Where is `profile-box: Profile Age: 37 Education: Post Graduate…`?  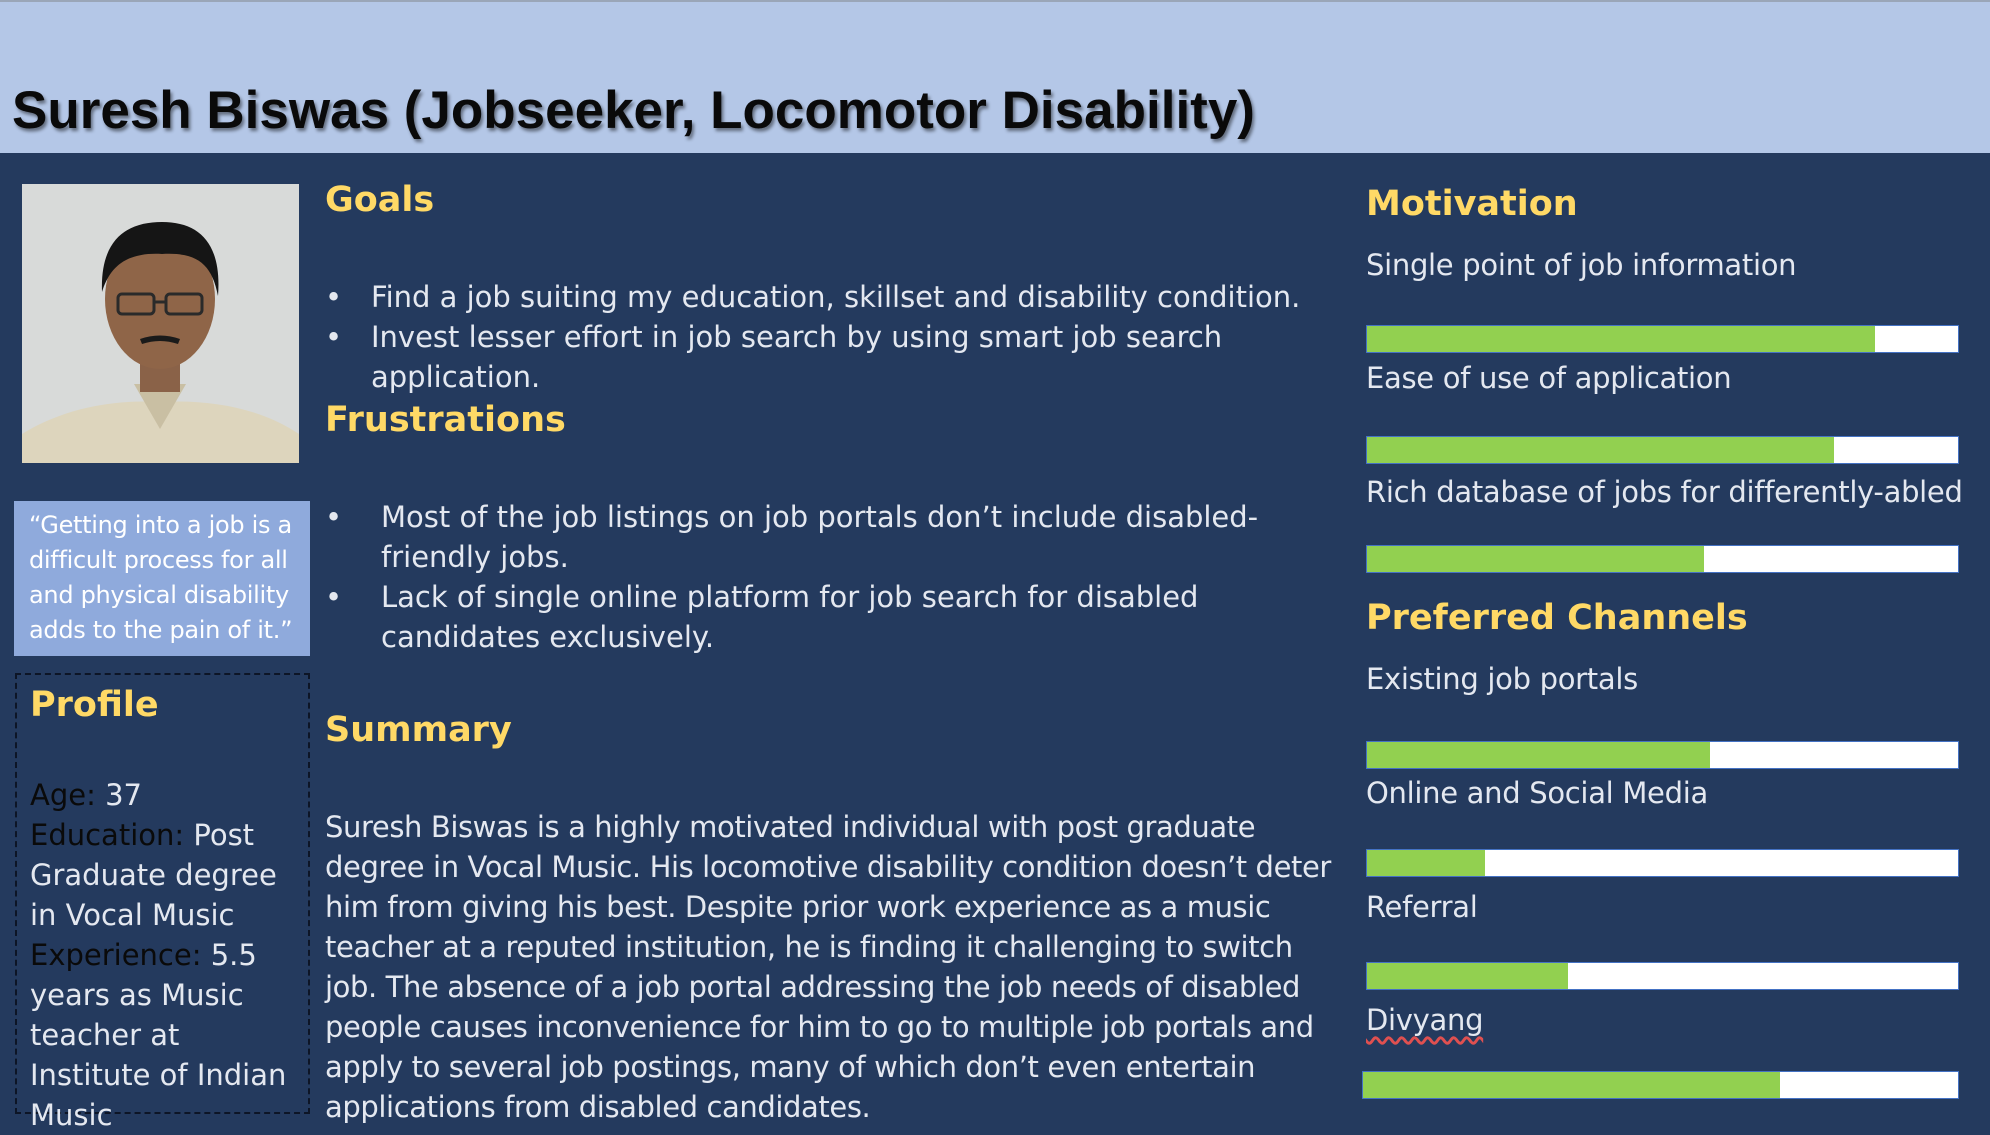
profile-box: Profile Age: 37 Education: Post Graduate… is located at coordinates (162, 902).